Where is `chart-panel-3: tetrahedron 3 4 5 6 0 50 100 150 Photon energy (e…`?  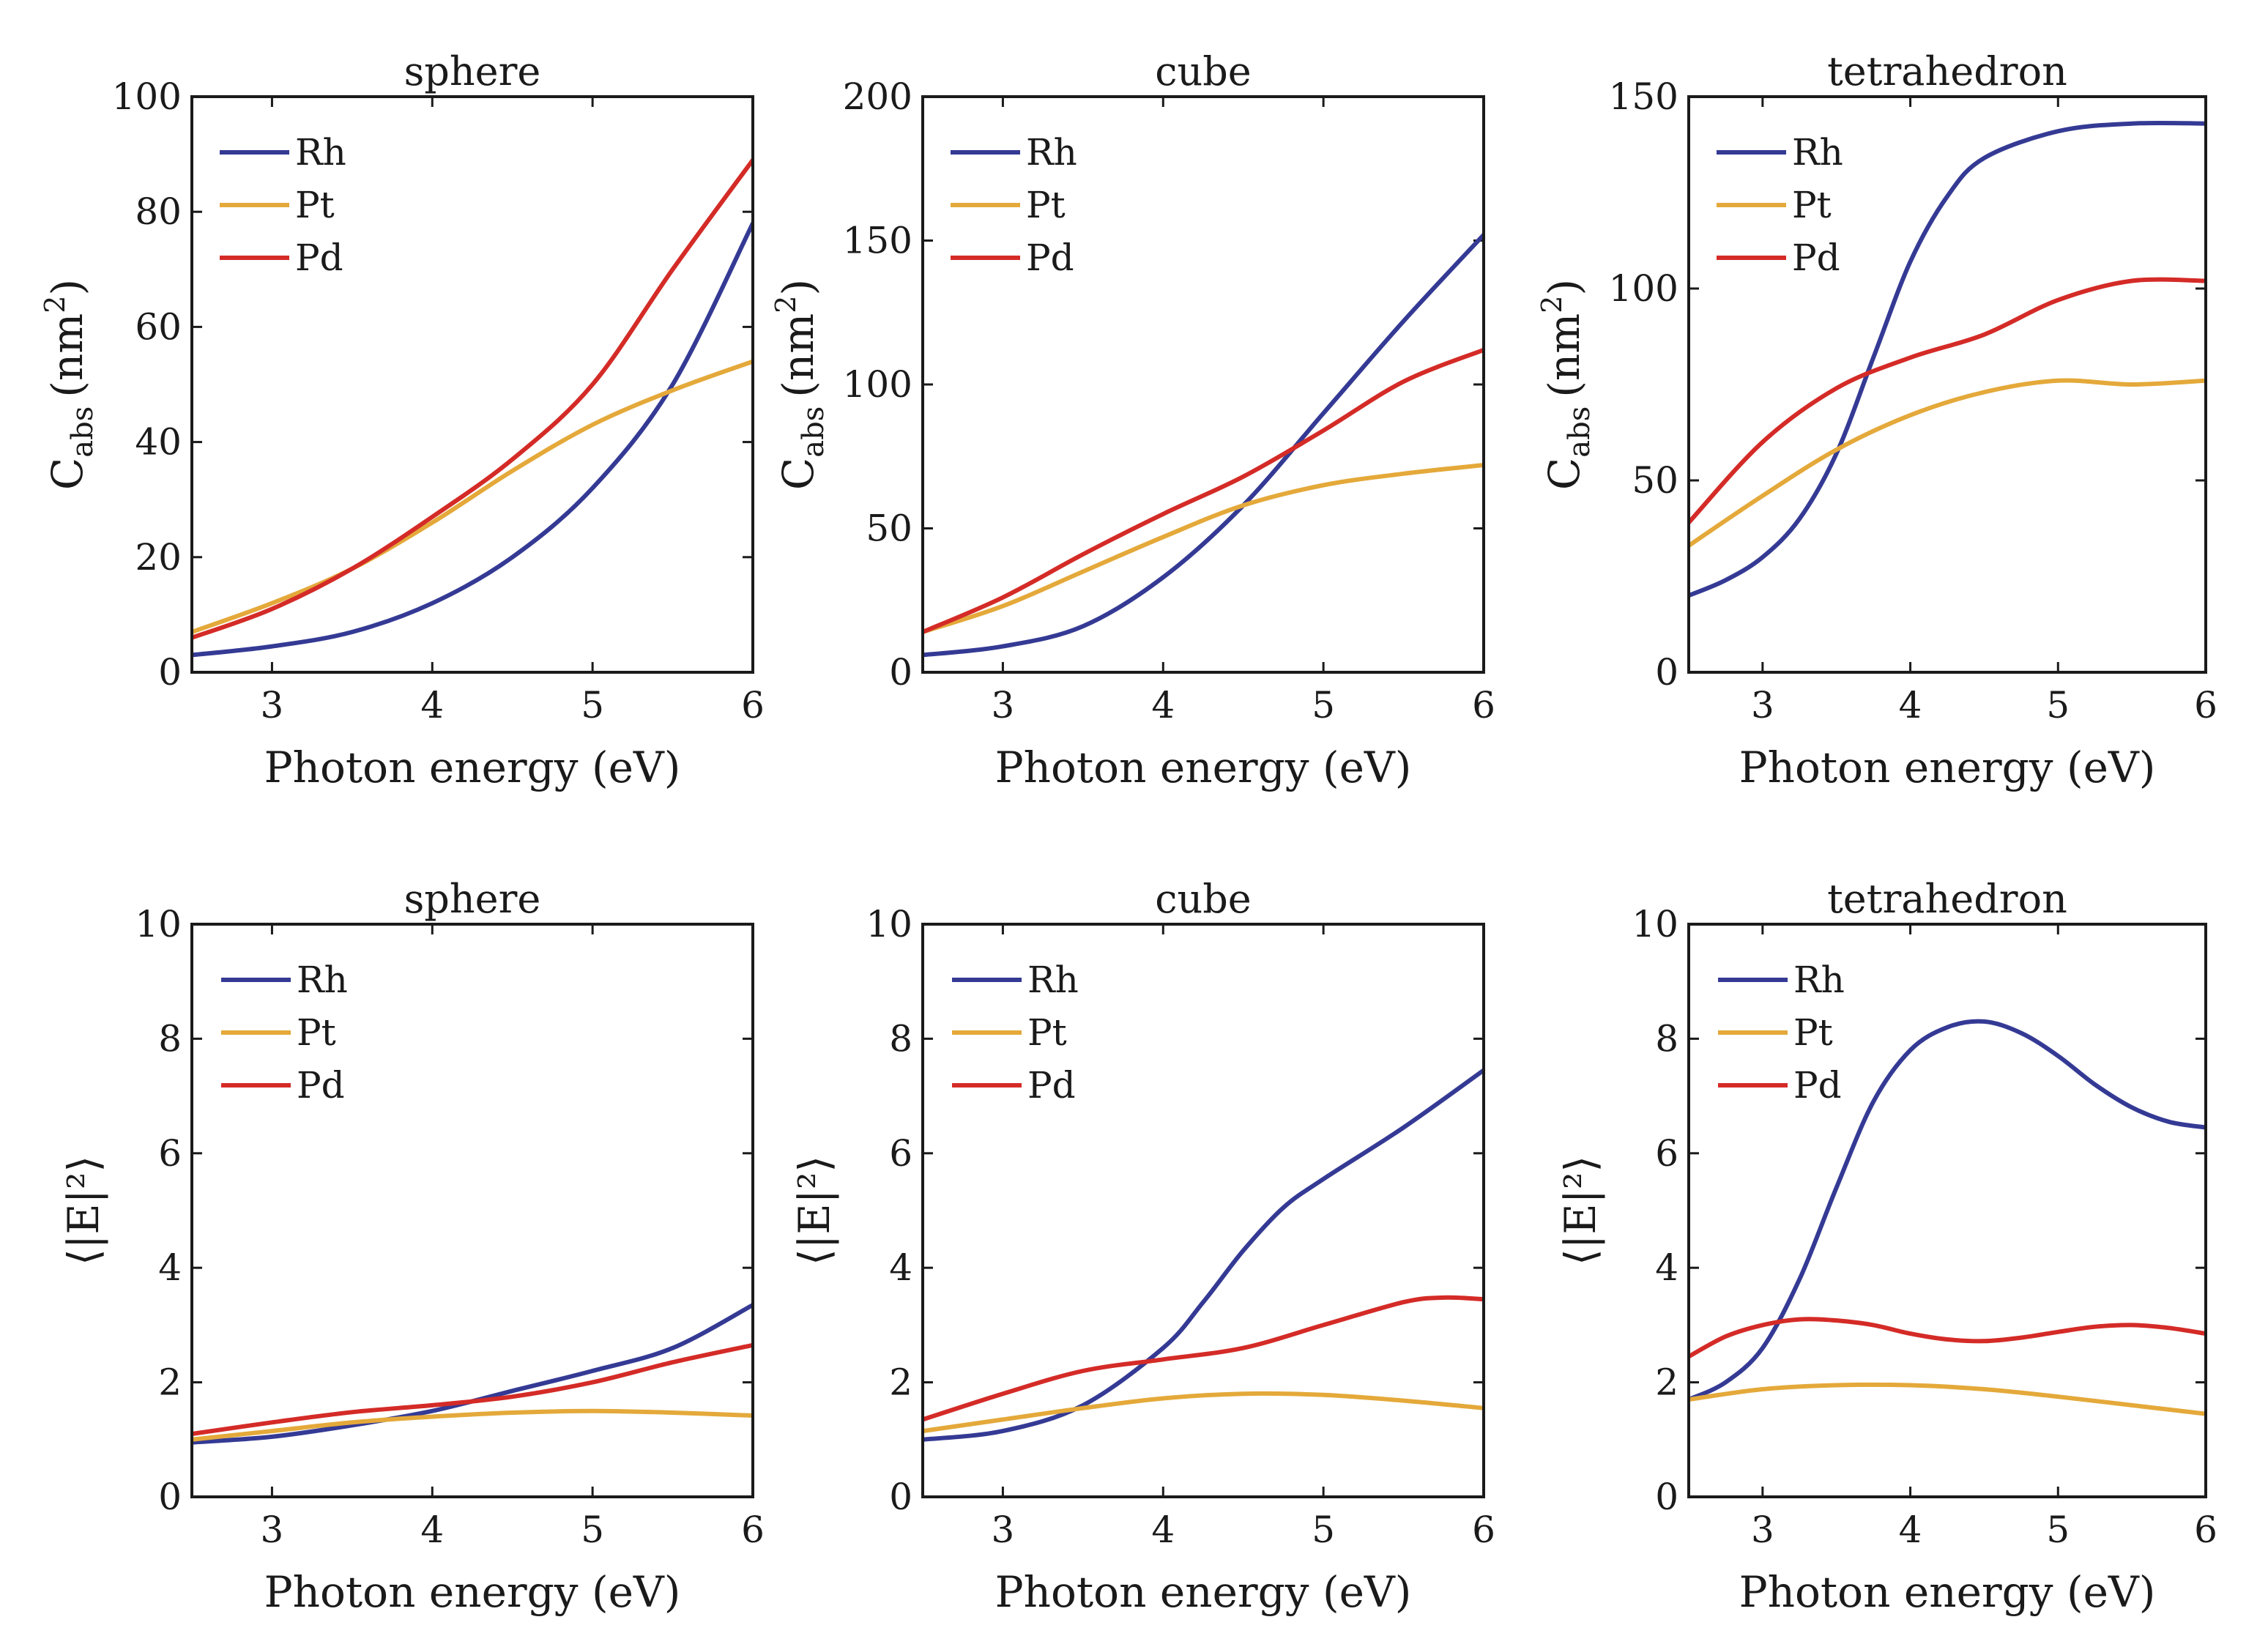
chart-panel-3: tetrahedron 3 4 5 6 0 50 100 150 Photon energy (e… is located at coordinates (1876, 420).